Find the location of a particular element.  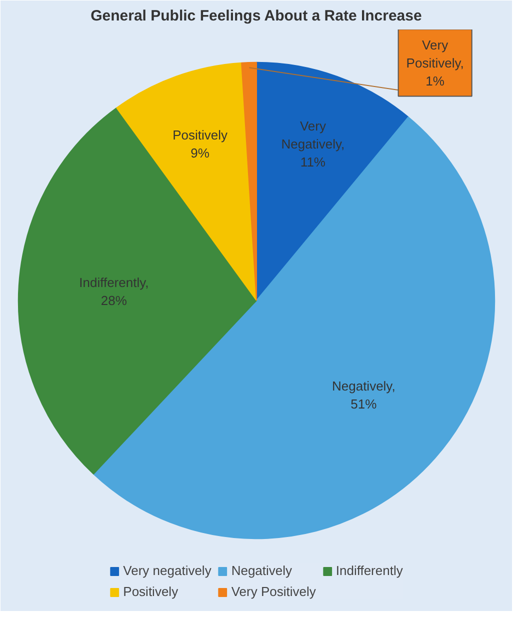

legend-label: Positively is located at coordinates (150, 591).